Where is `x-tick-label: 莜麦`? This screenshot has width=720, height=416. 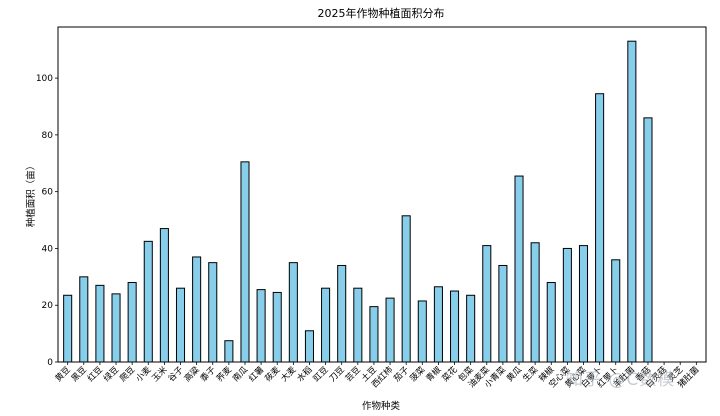 x-tick-label: 莜麦 is located at coordinates (273, 374).